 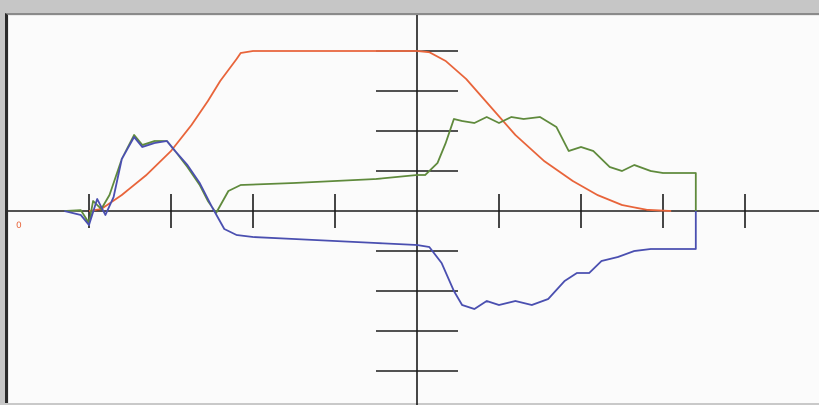 What do you see at coordinates (19, 226) in the screenshot?
I see `origin-label: 0` at bounding box center [19, 226].